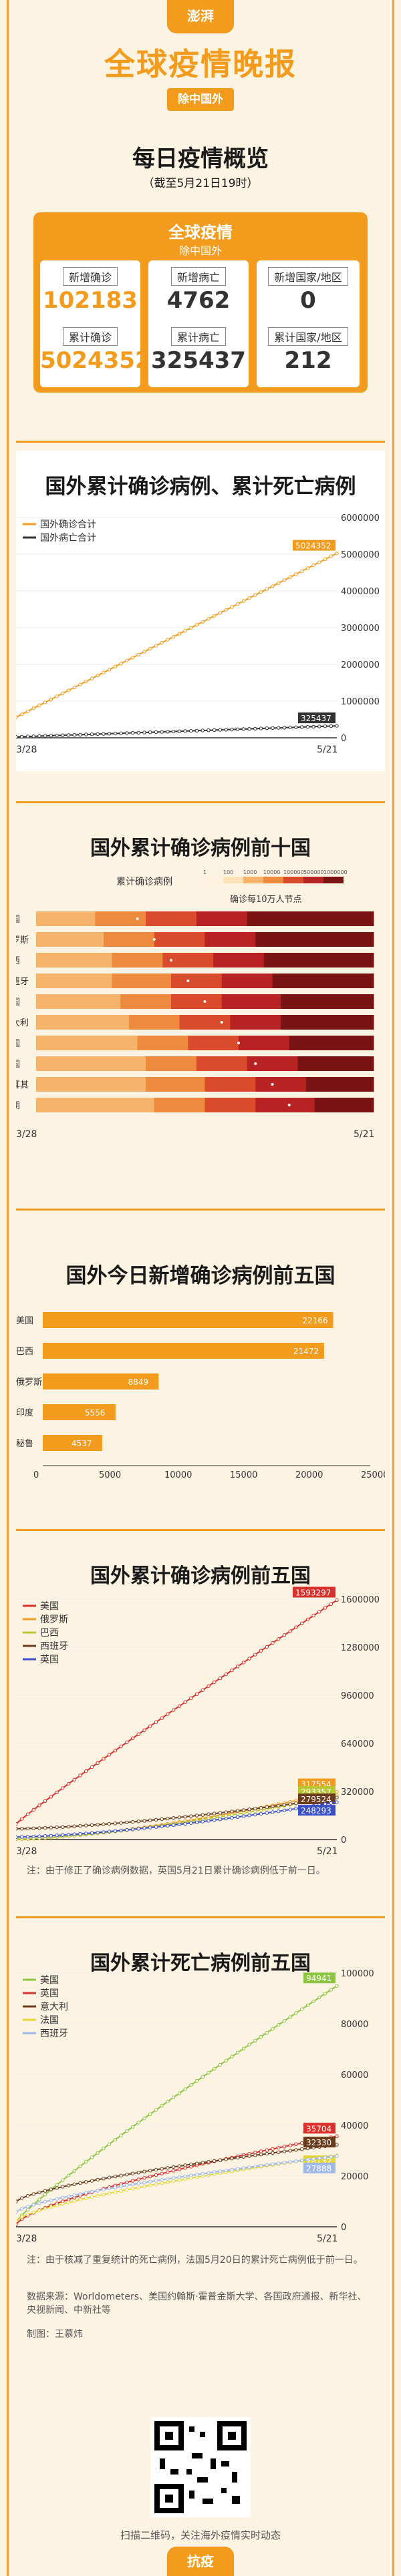 The height and width of the screenshot is (2576, 401). I want to click on legend-label: 西班牙, so click(54, 2034).